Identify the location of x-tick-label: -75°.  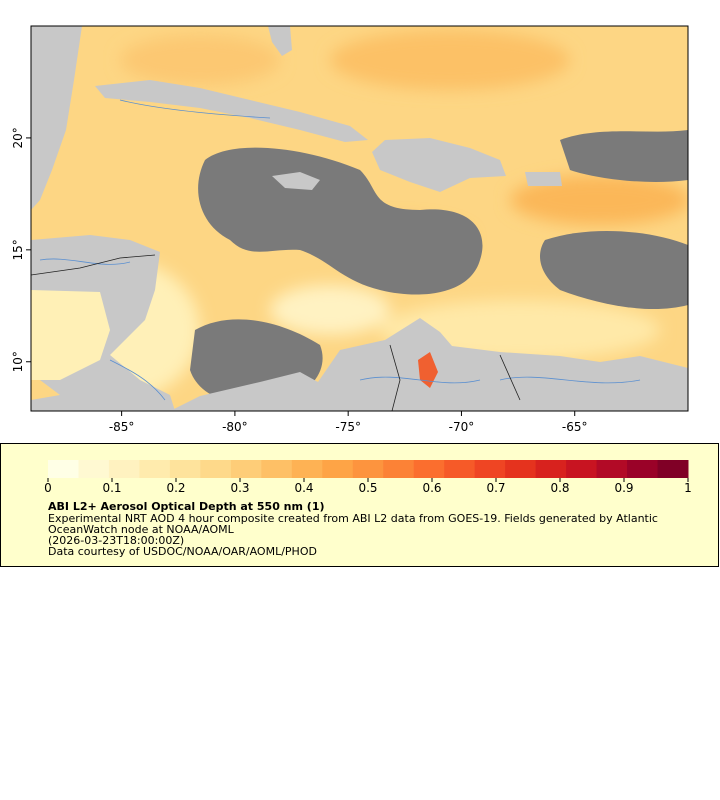
(348, 427).